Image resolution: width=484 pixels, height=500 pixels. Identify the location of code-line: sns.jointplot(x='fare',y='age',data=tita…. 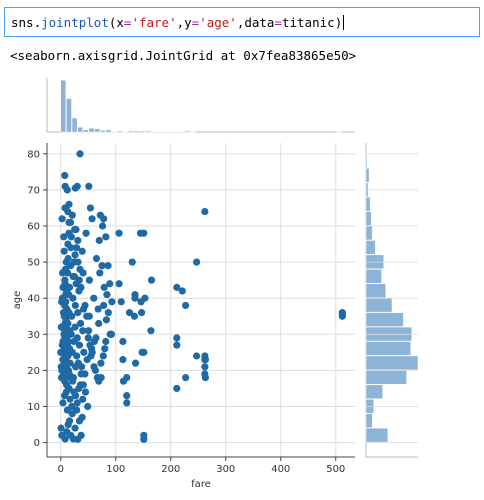
(178, 23).